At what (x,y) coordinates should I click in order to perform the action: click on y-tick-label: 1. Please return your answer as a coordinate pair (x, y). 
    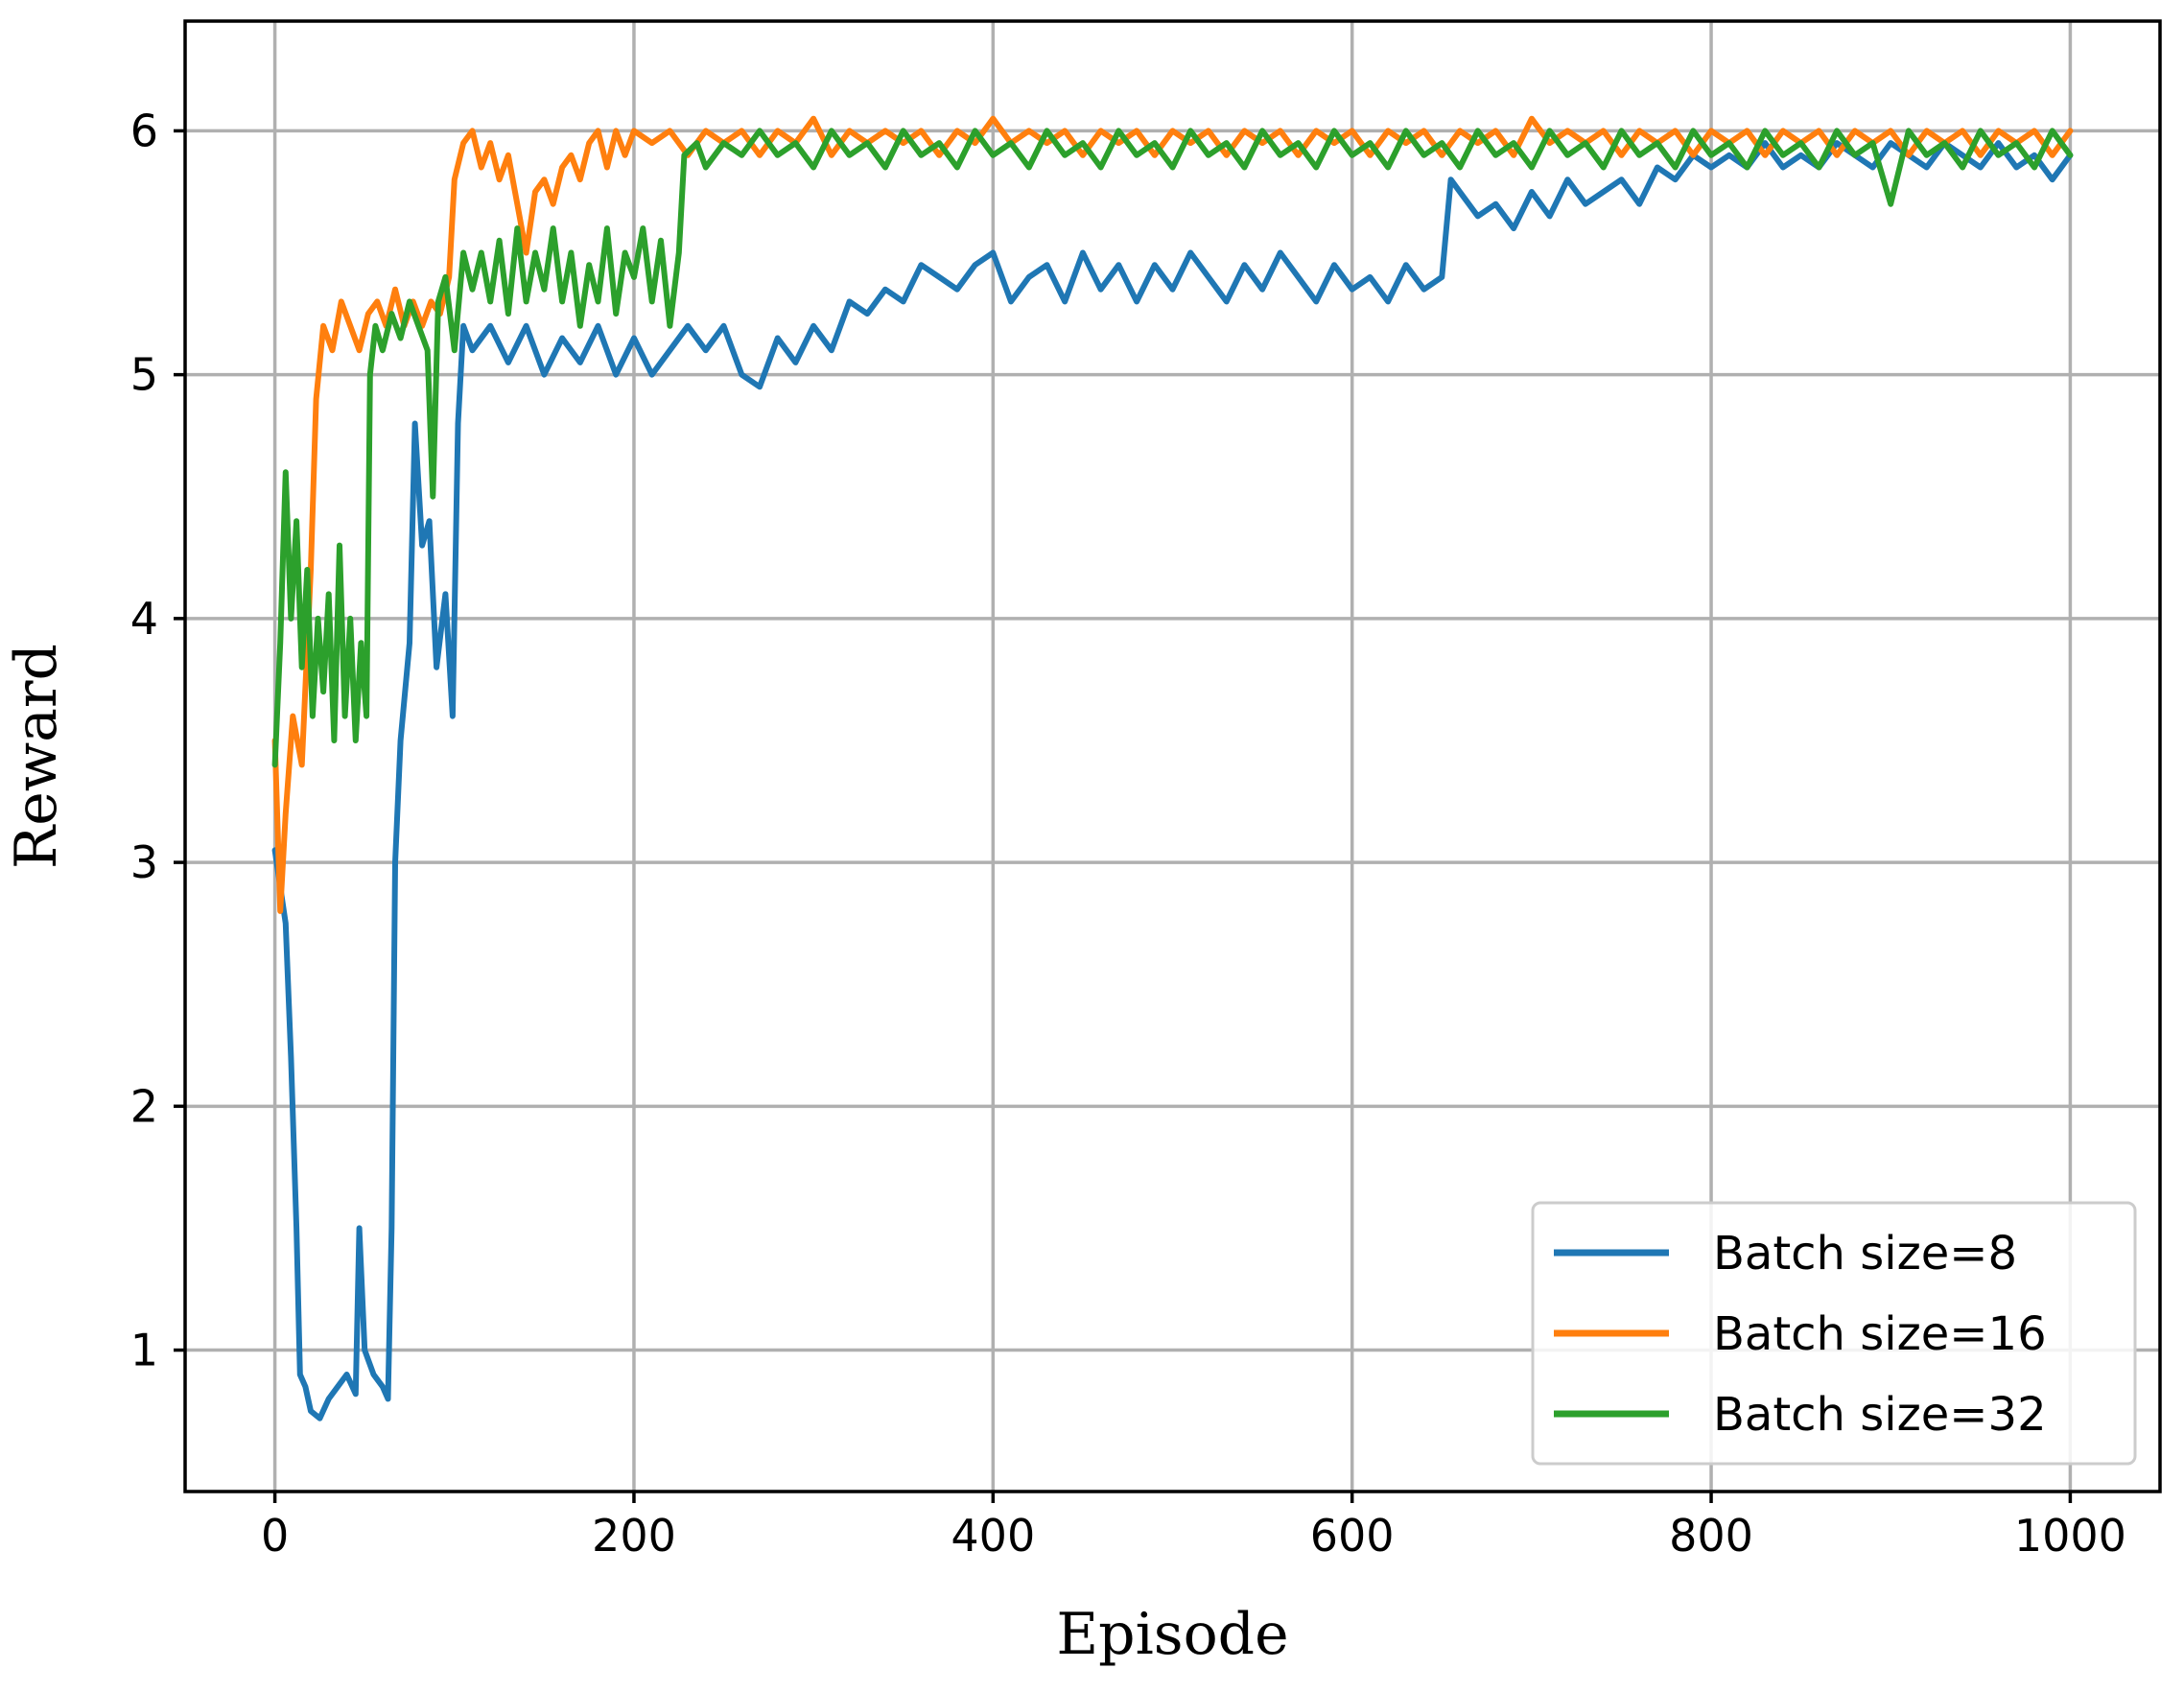
    Looking at the image, I should click on (144, 1350).